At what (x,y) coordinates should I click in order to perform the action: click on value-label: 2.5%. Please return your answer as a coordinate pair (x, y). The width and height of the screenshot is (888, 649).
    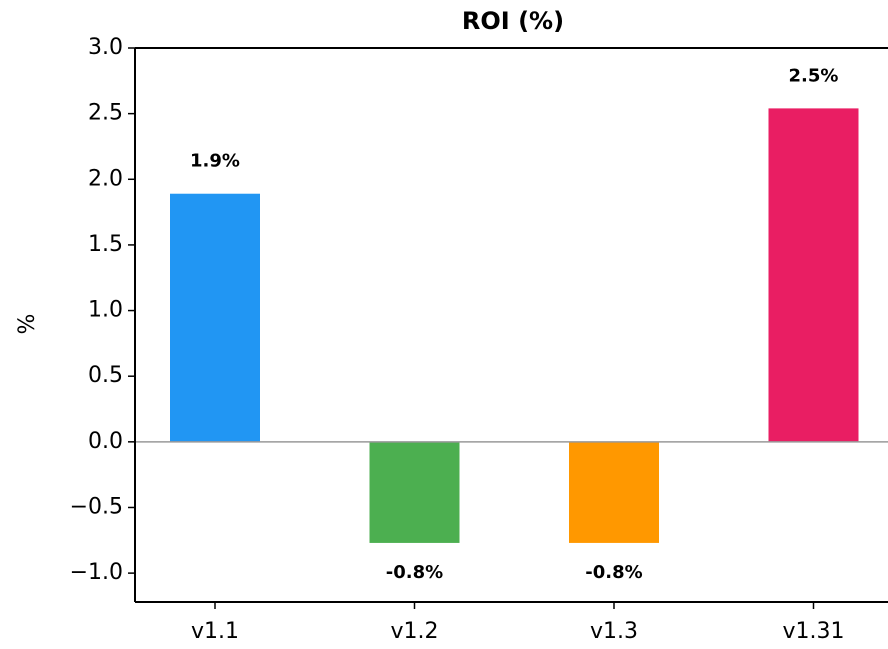
    Looking at the image, I should click on (814, 75).